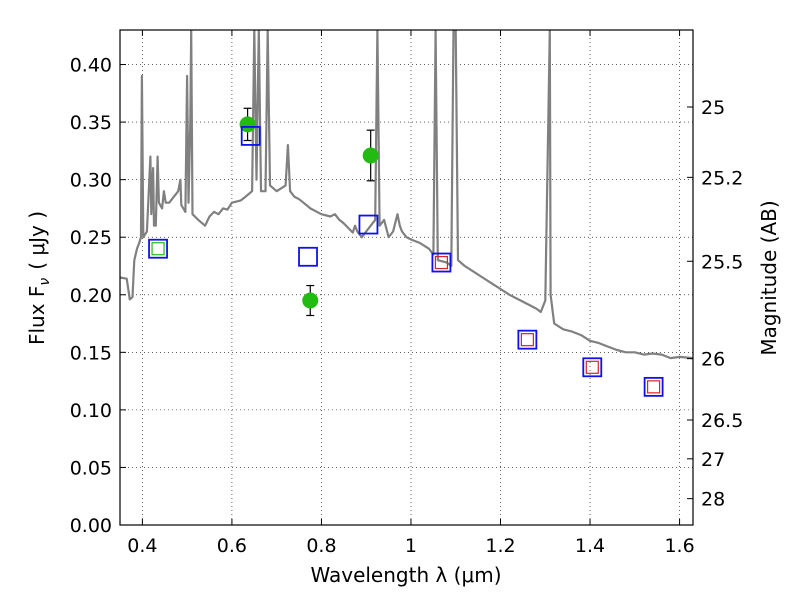 Image resolution: width=800 pixels, height=600 pixels. What do you see at coordinates (37, 315) in the screenshot?
I see `y-axis-label-main: Flux F` at bounding box center [37, 315].